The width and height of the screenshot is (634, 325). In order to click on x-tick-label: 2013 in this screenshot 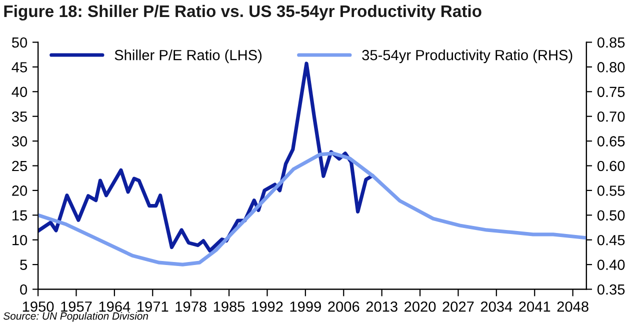, I will do `click(382, 306)`.